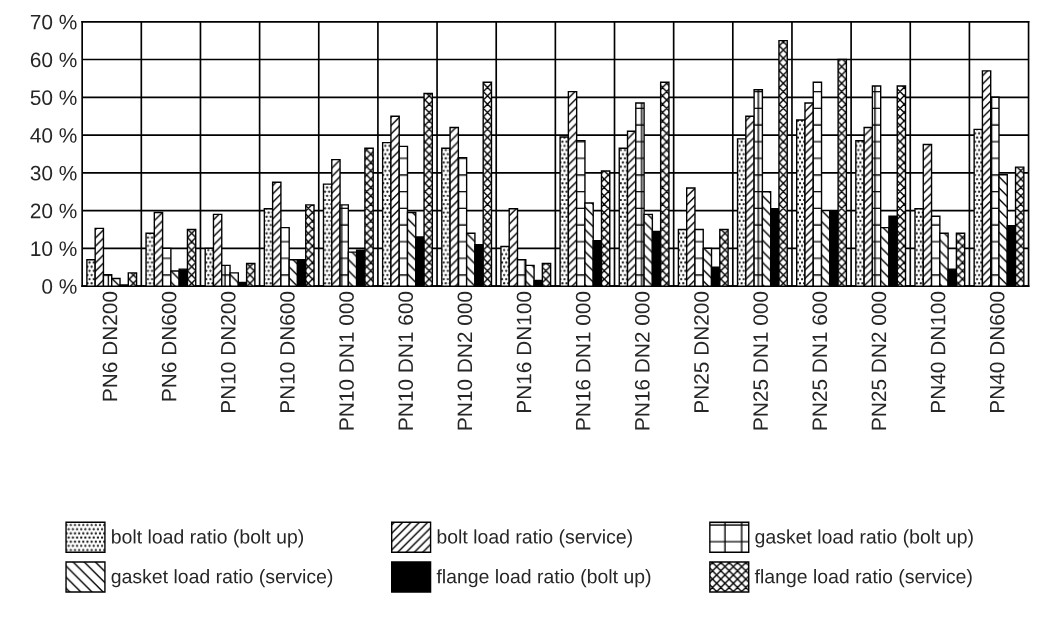  I want to click on y-tick-label: 30 %, so click(53, 173).